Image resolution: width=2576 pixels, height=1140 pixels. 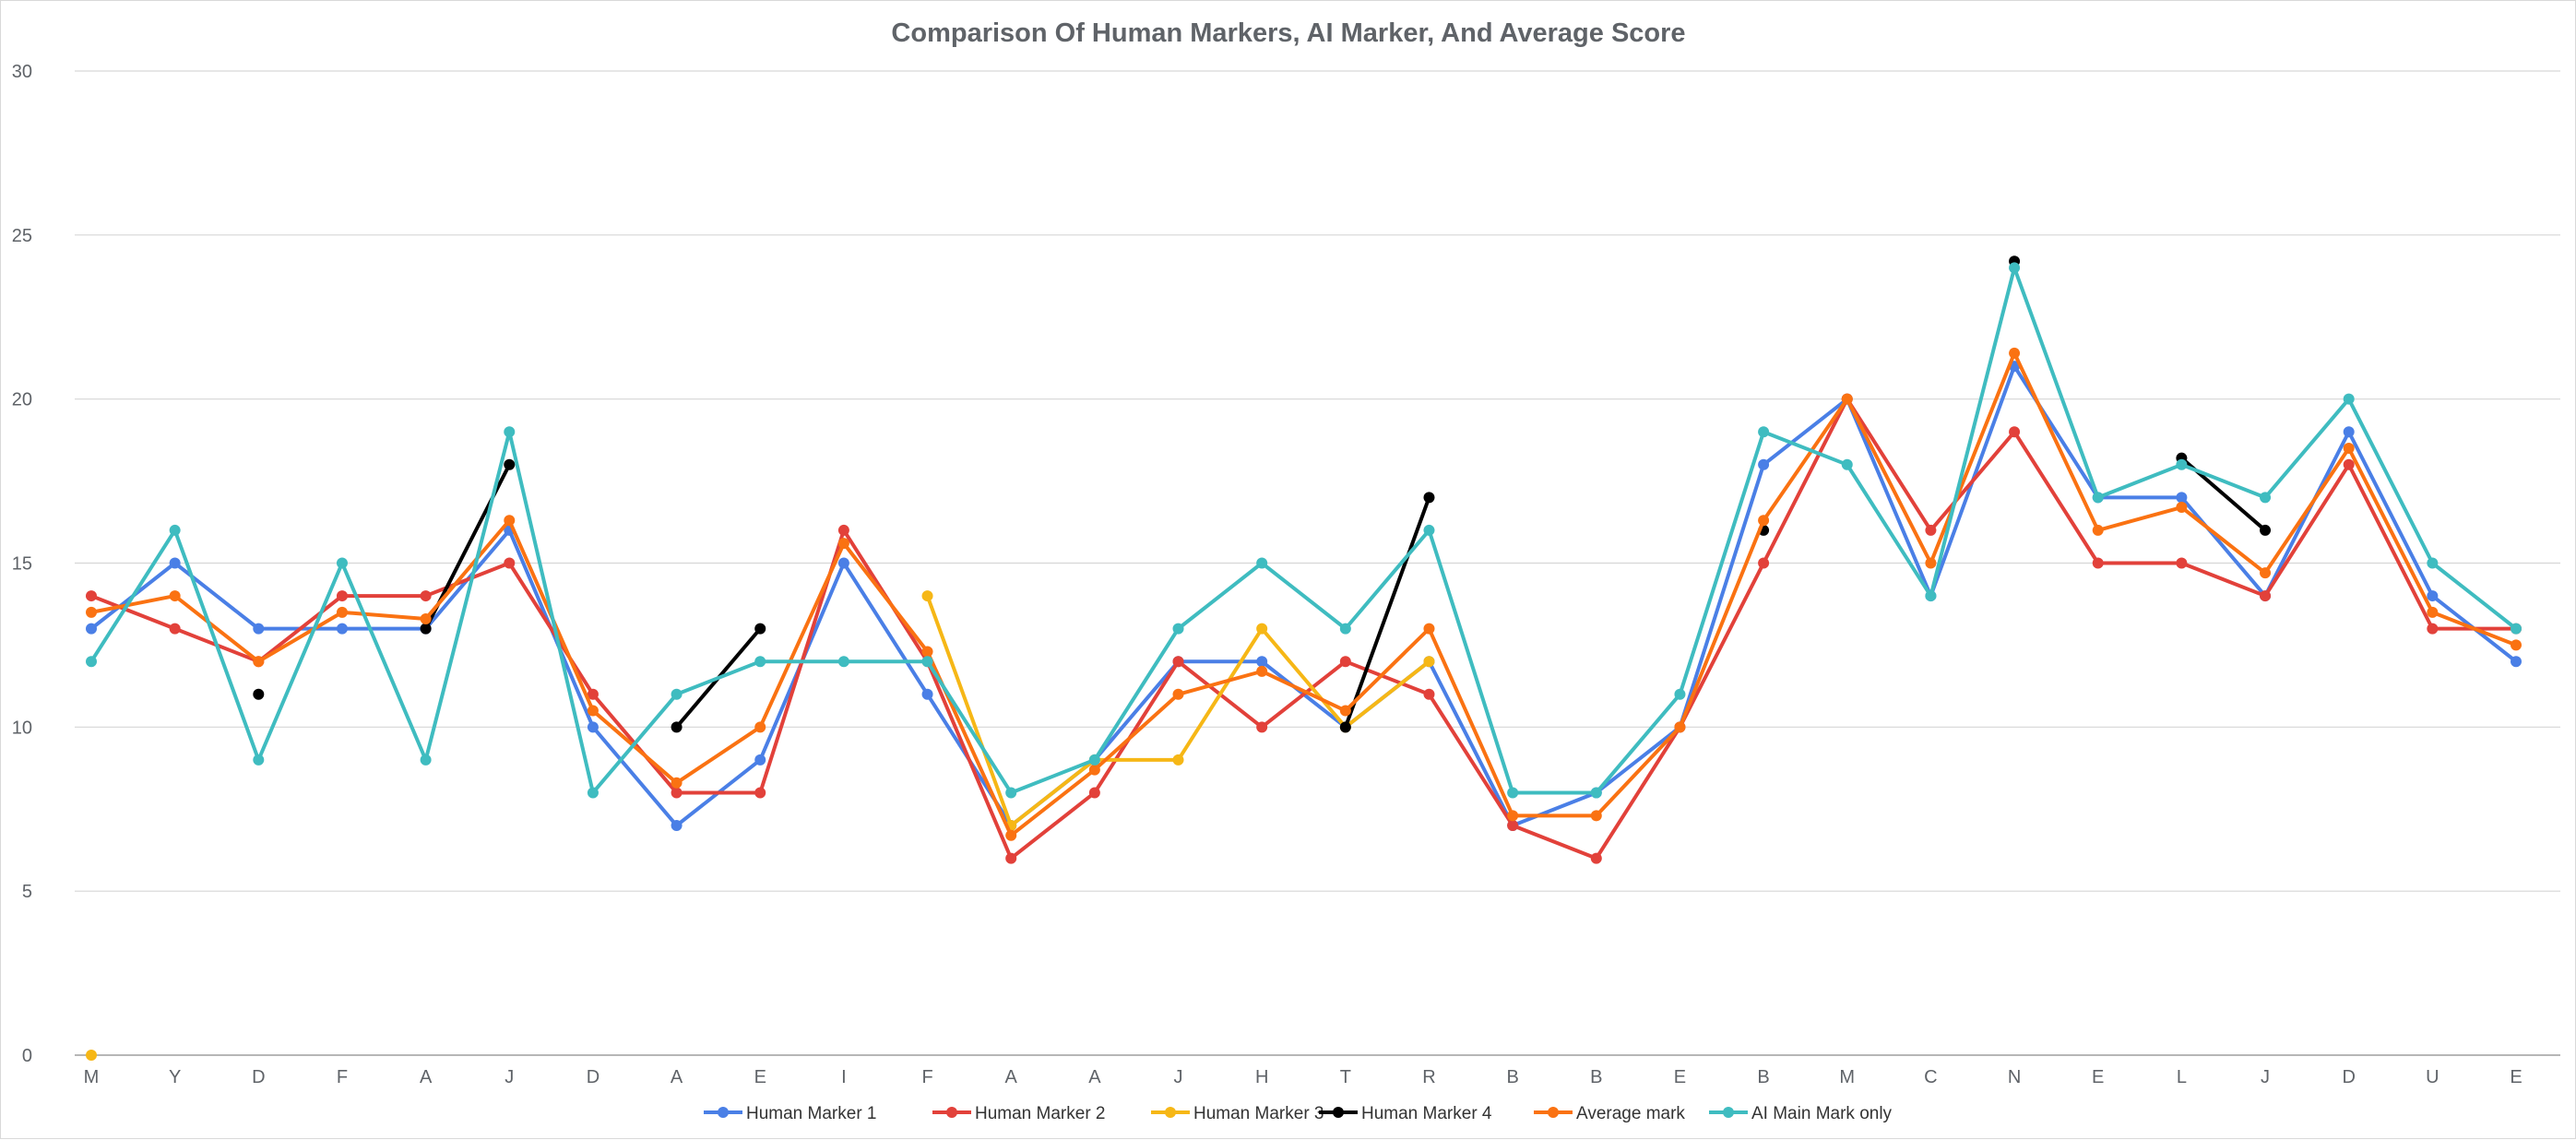 I want to click on y-tick-label: 15, so click(x=22, y=564).